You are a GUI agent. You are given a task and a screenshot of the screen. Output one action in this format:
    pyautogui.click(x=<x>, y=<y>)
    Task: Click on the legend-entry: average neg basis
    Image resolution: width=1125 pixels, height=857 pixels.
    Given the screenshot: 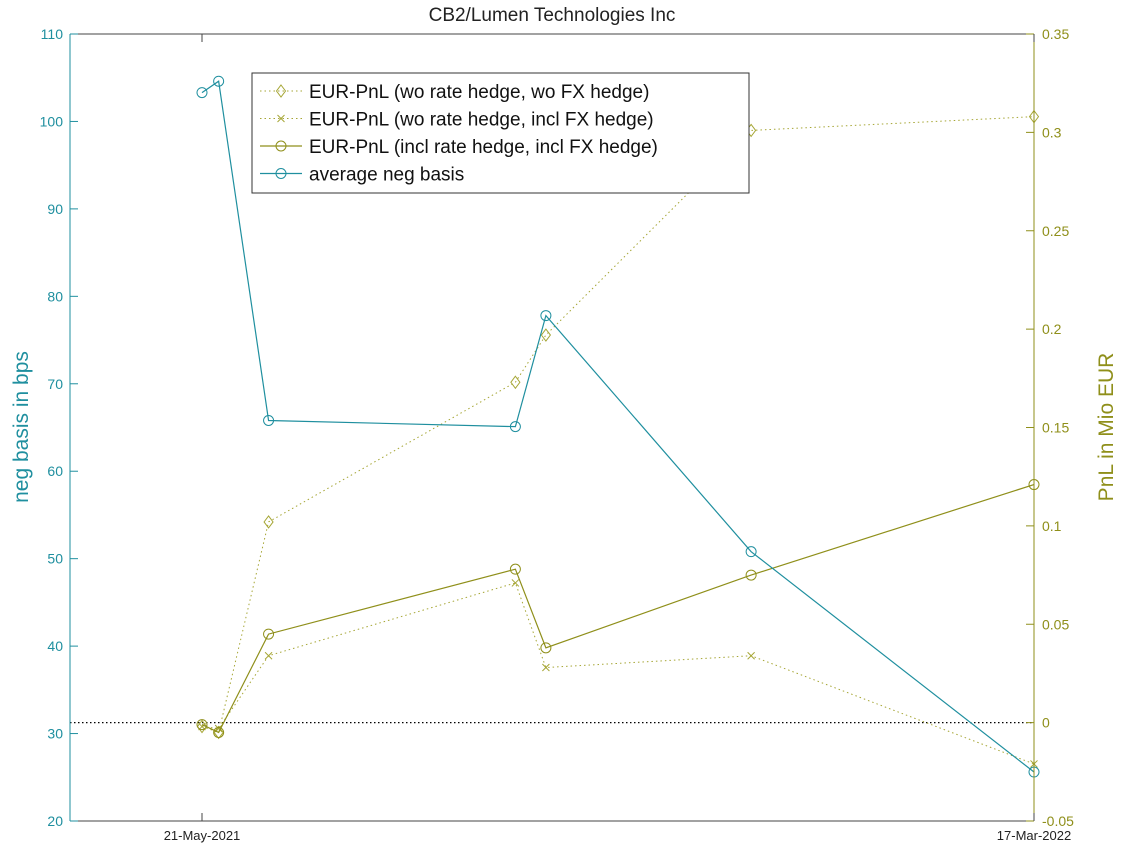 What is the action you would take?
    pyautogui.click(x=386, y=175)
    